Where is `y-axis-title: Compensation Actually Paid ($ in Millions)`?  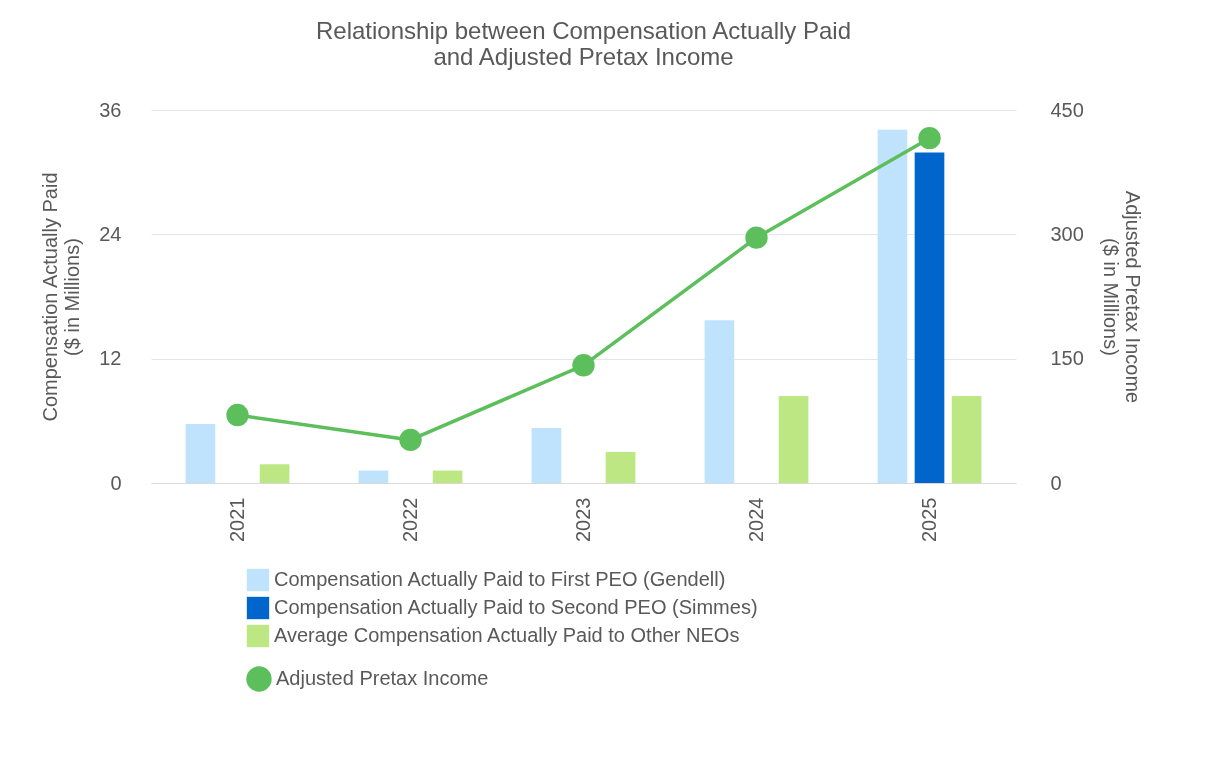
y-axis-title: Compensation Actually Paid ($ in Millions) is located at coordinates (61, 297).